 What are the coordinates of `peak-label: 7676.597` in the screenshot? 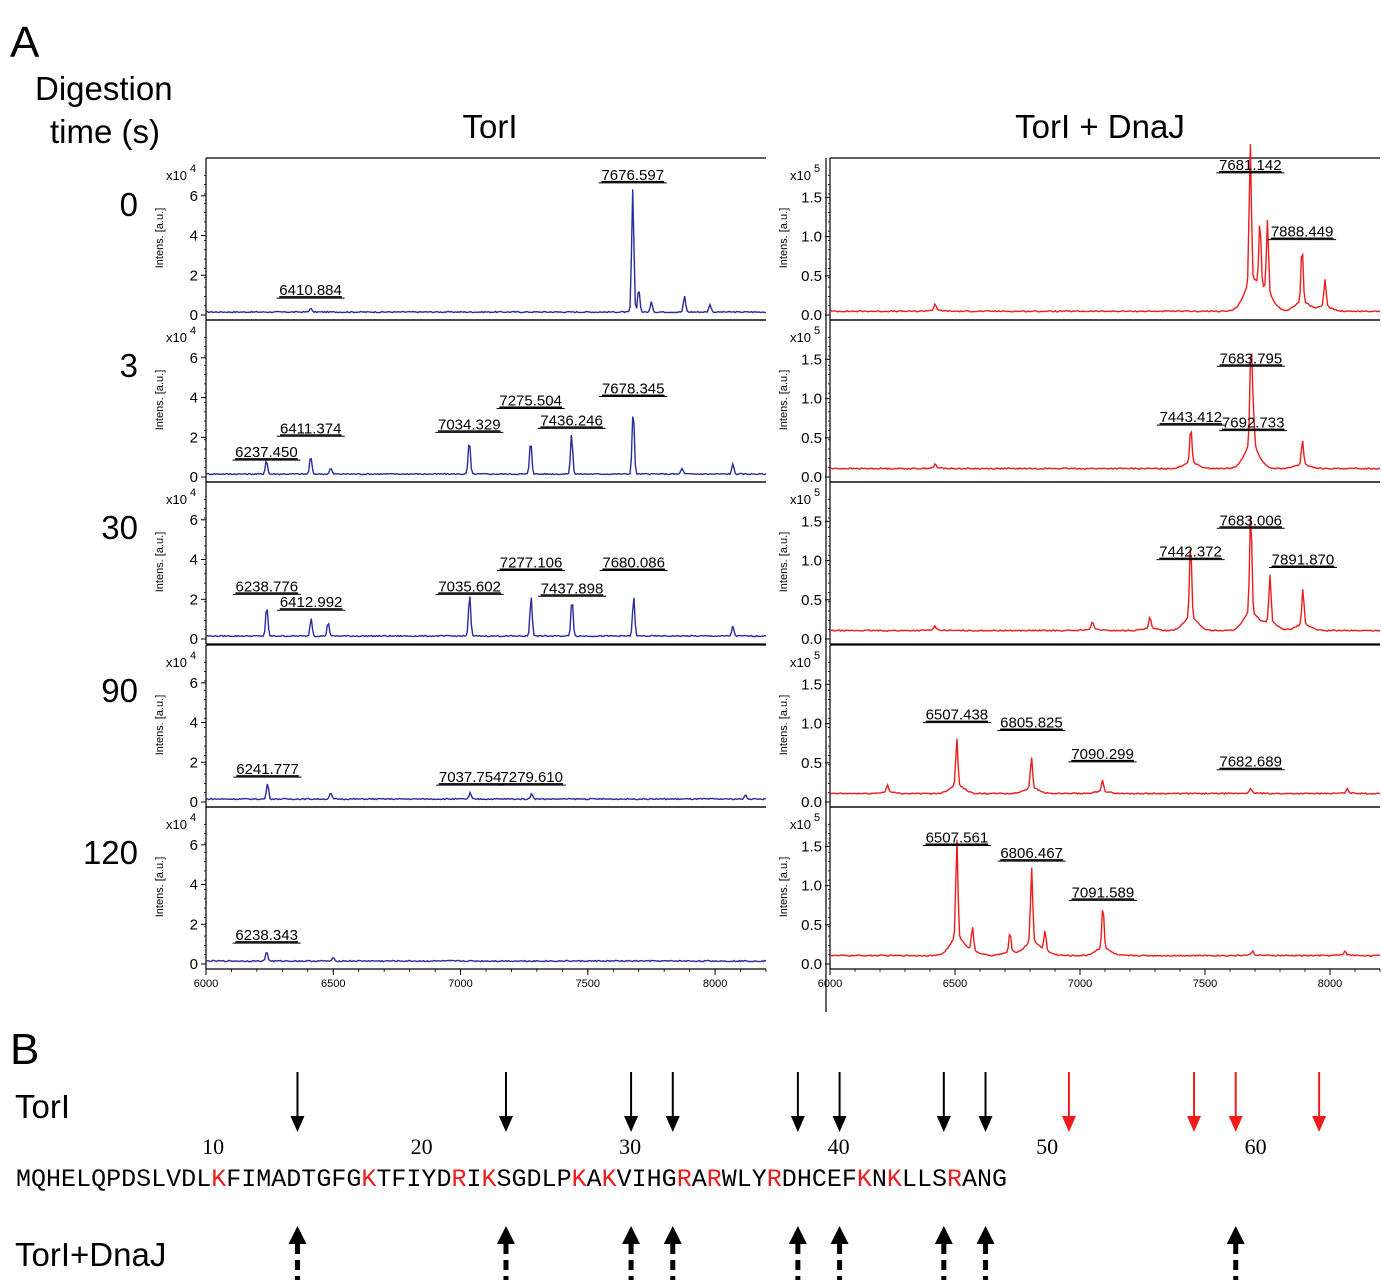 It's located at (632, 175).